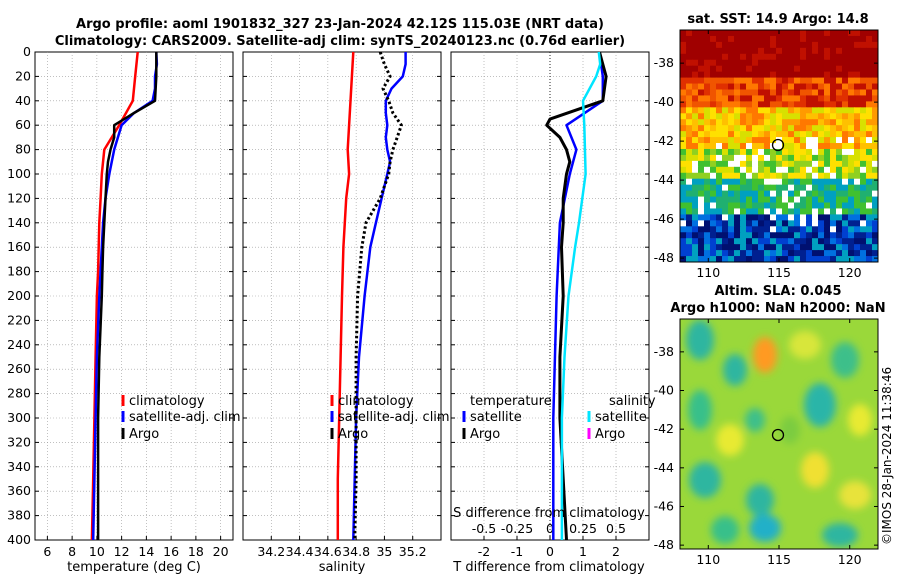 This screenshot has width=900, height=580. I want to click on y-tick-label: 320, so click(19, 441).